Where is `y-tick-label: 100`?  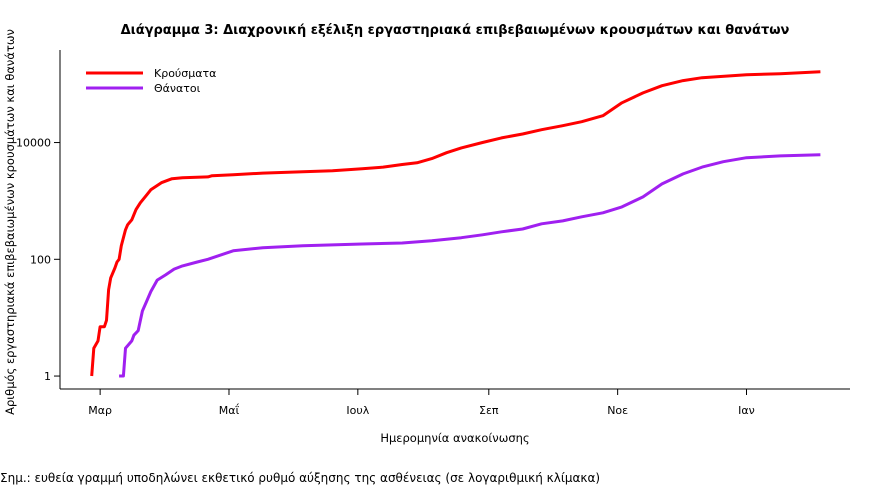
y-tick-label: 100 is located at coordinates (40, 259).